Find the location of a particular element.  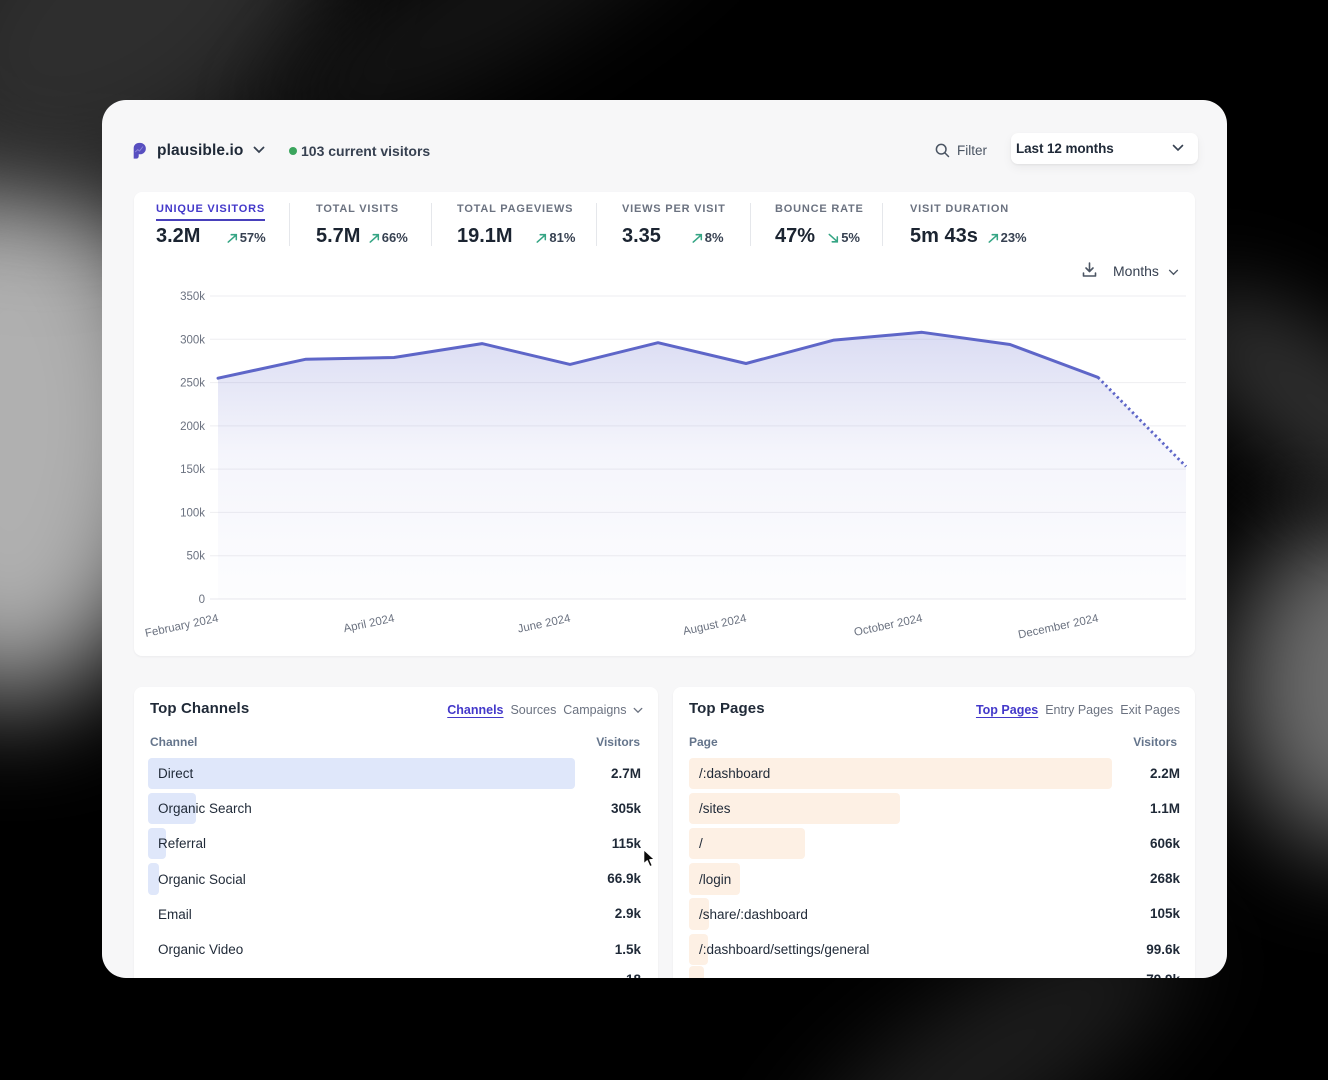

svg-text: 250k is located at coordinates (192, 384).